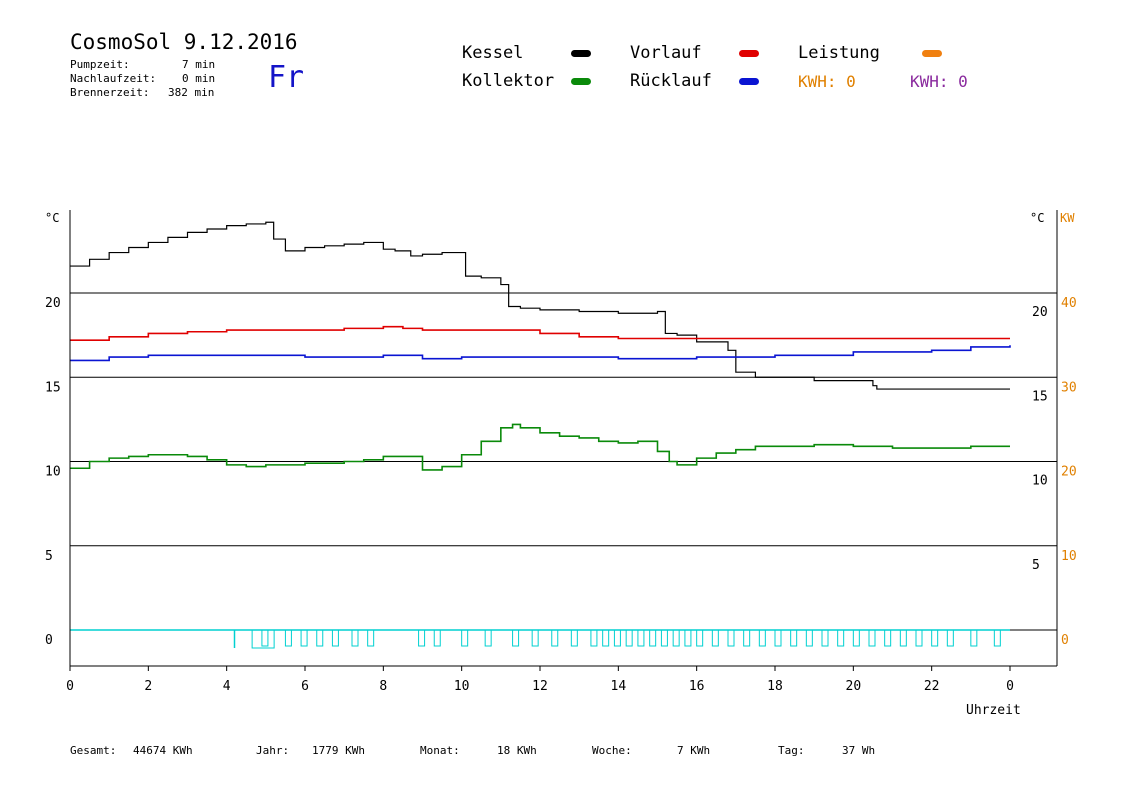  I want to click on stat-pumpzeit-label: Pumpzeit:, so click(100, 64).